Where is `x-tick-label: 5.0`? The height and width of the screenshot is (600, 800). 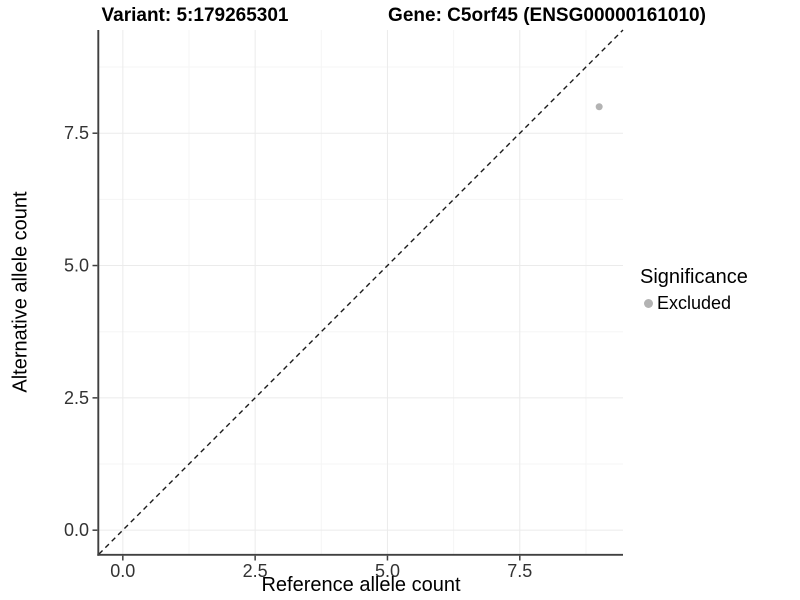
x-tick-label: 5.0 is located at coordinates (387, 571).